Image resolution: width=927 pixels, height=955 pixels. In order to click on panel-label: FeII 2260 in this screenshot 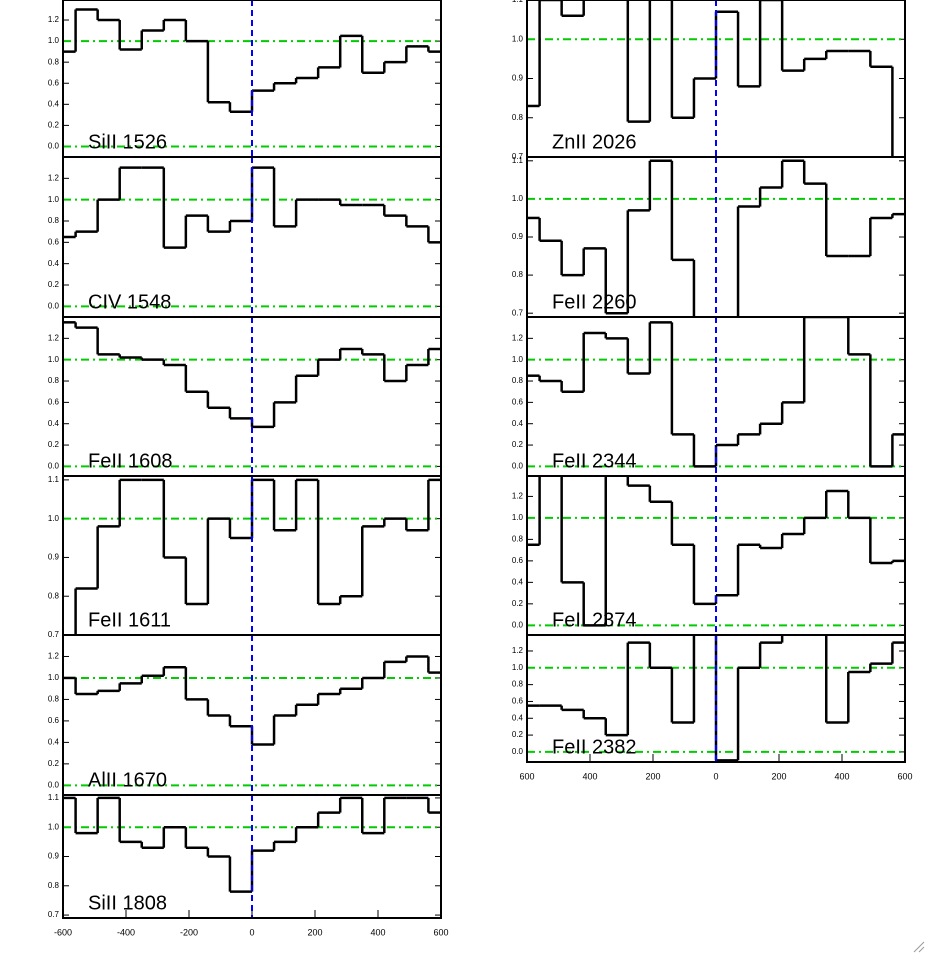, I will do `click(594, 302)`.